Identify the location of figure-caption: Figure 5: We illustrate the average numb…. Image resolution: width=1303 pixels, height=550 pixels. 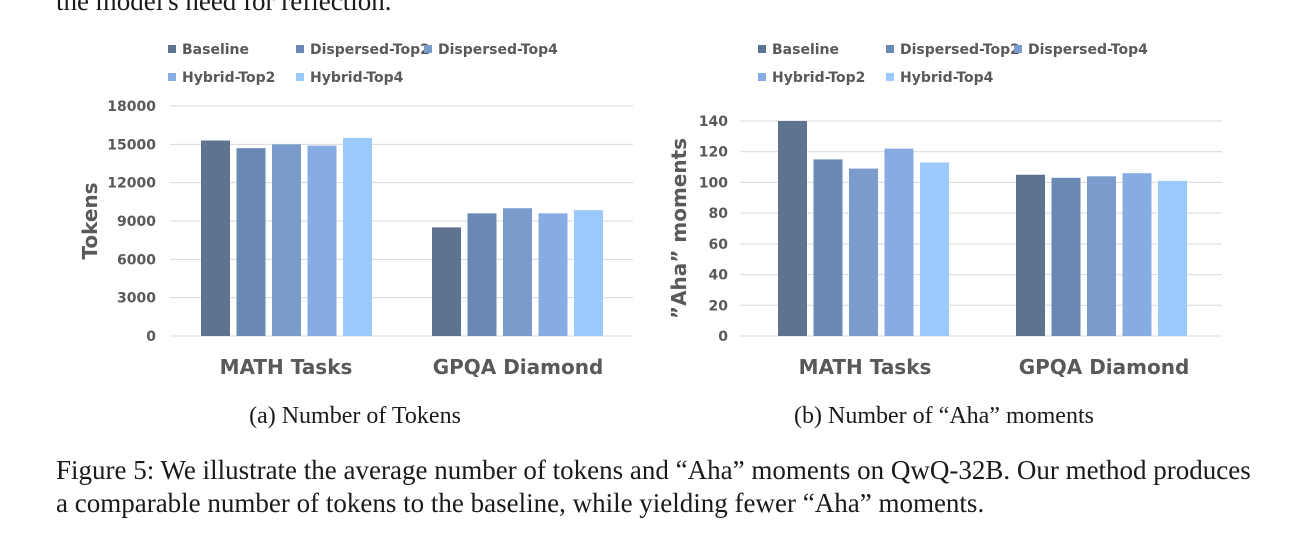
(653, 486).